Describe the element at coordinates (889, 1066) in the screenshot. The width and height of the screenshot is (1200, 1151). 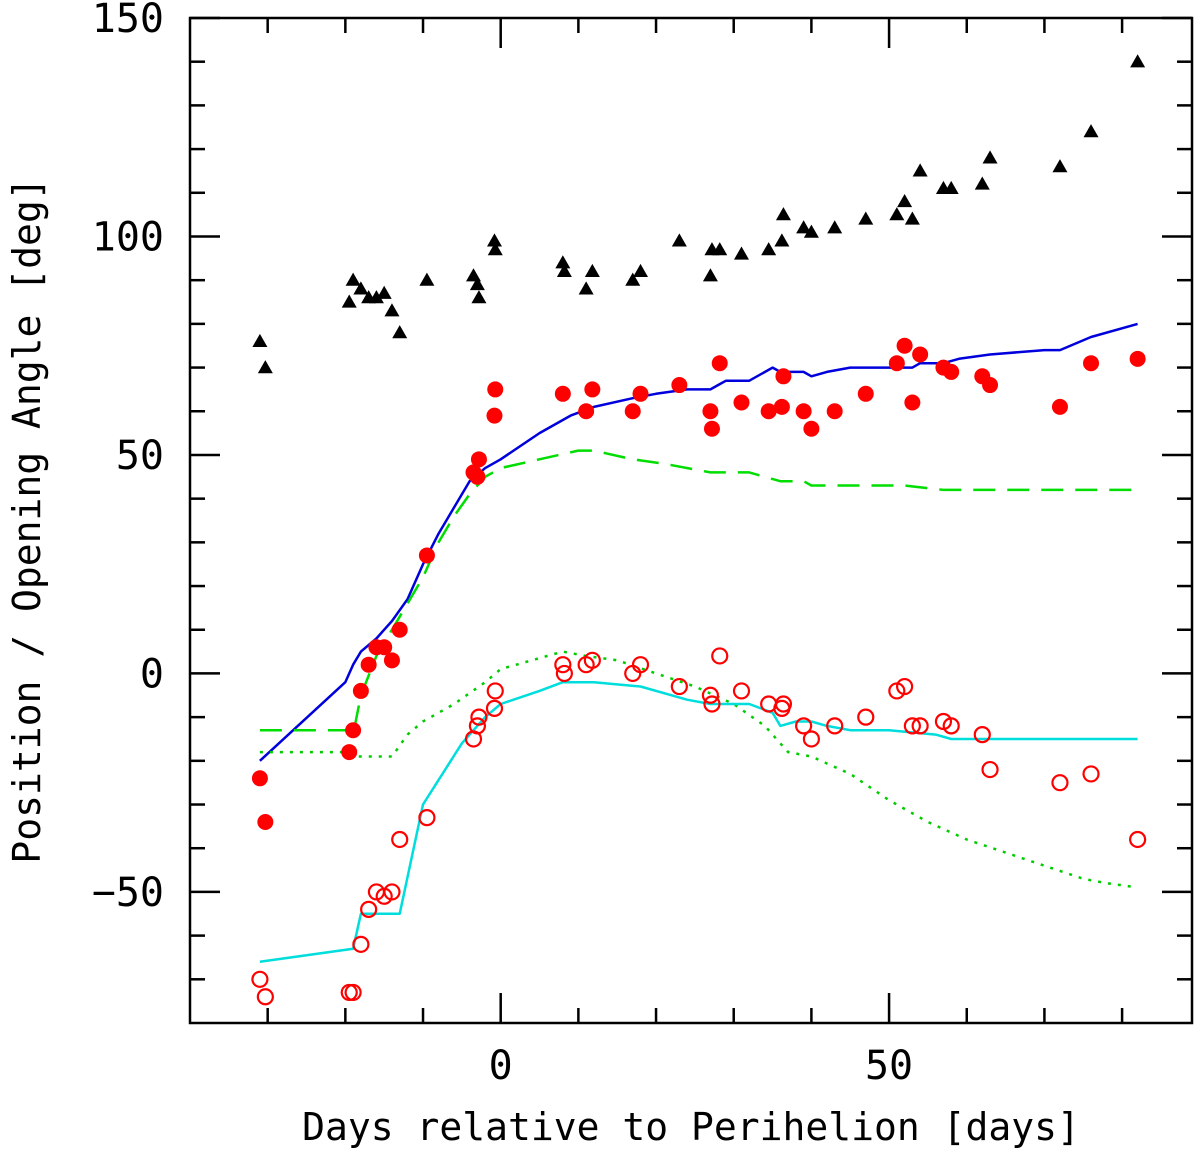
I see `x-tick-label: 50` at that location.